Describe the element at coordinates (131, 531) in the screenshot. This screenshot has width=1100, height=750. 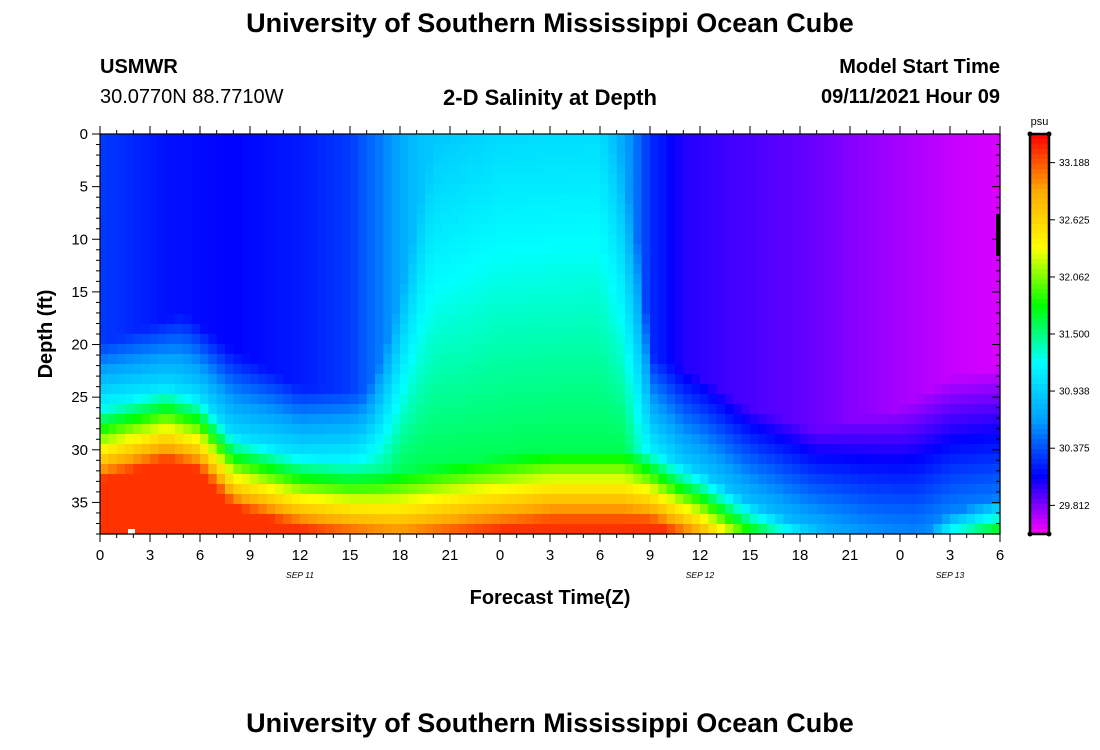
I see `missing-data-marker` at that location.